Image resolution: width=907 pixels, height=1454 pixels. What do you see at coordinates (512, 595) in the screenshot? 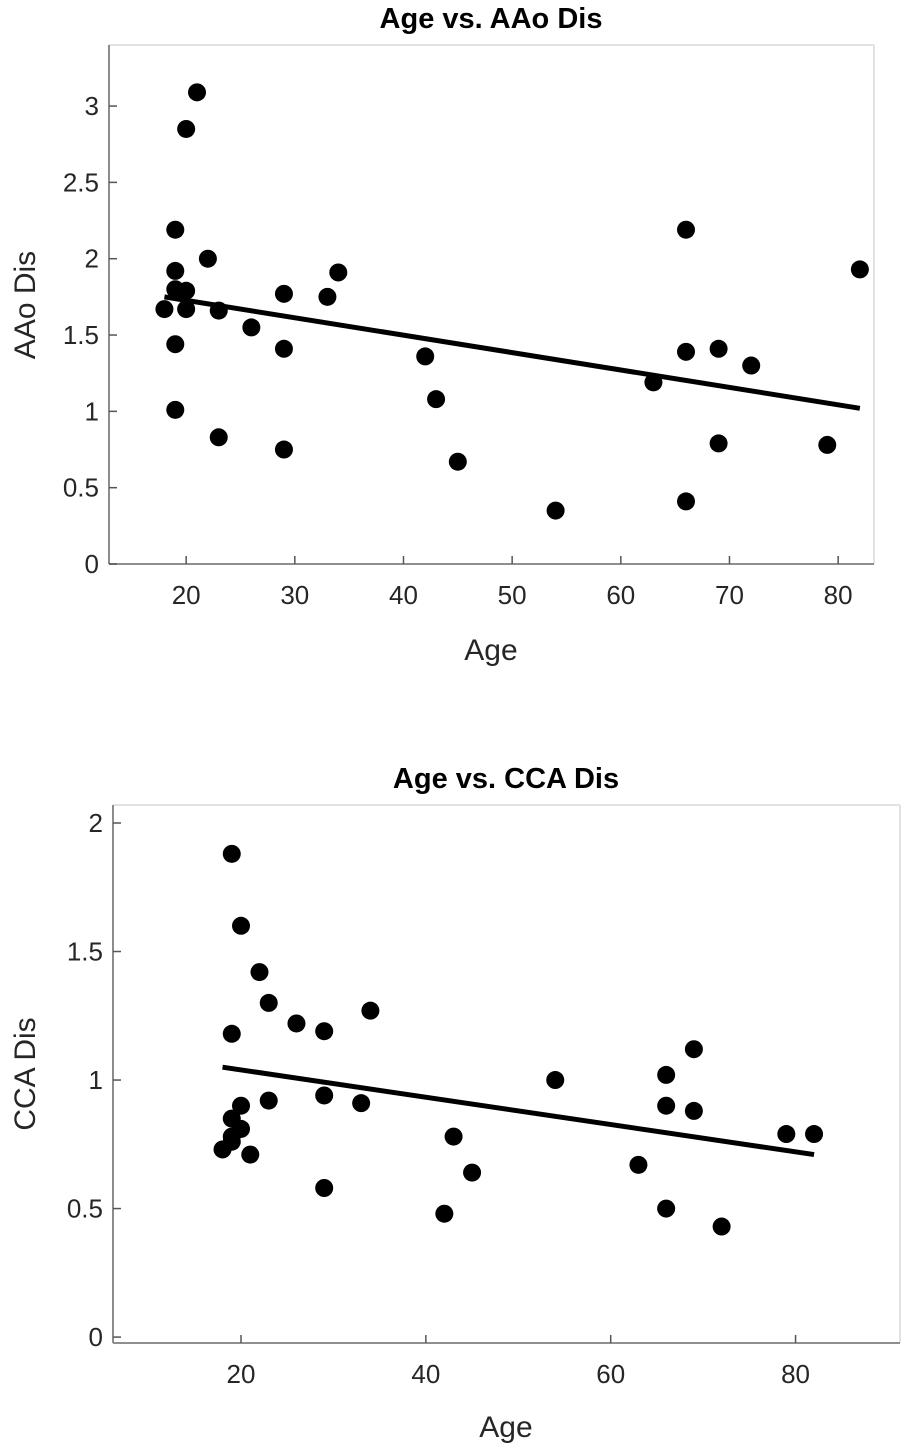
I see `x-tick-label: 50` at bounding box center [512, 595].